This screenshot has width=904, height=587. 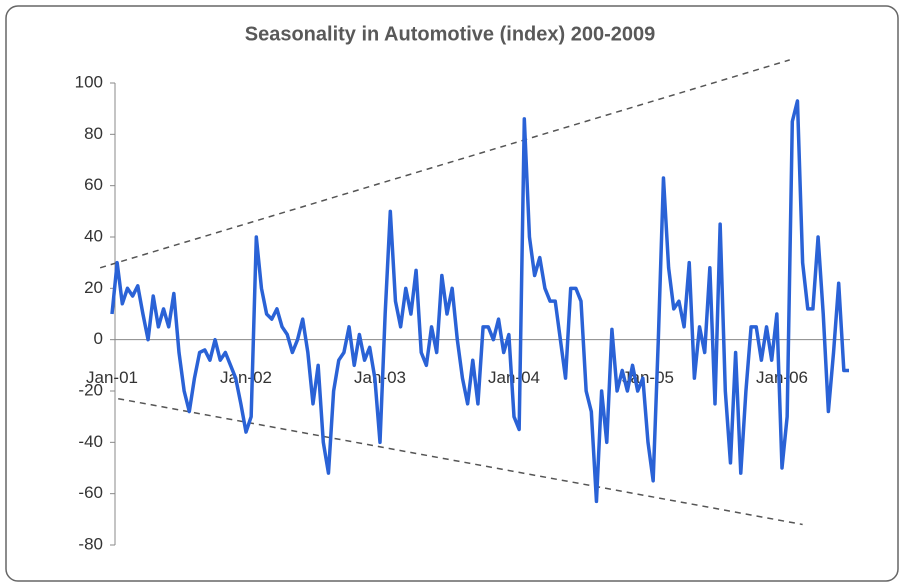 What do you see at coordinates (90, 389) in the screenshot?
I see `y-tick-label: -20` at bounding box center [90, 389].